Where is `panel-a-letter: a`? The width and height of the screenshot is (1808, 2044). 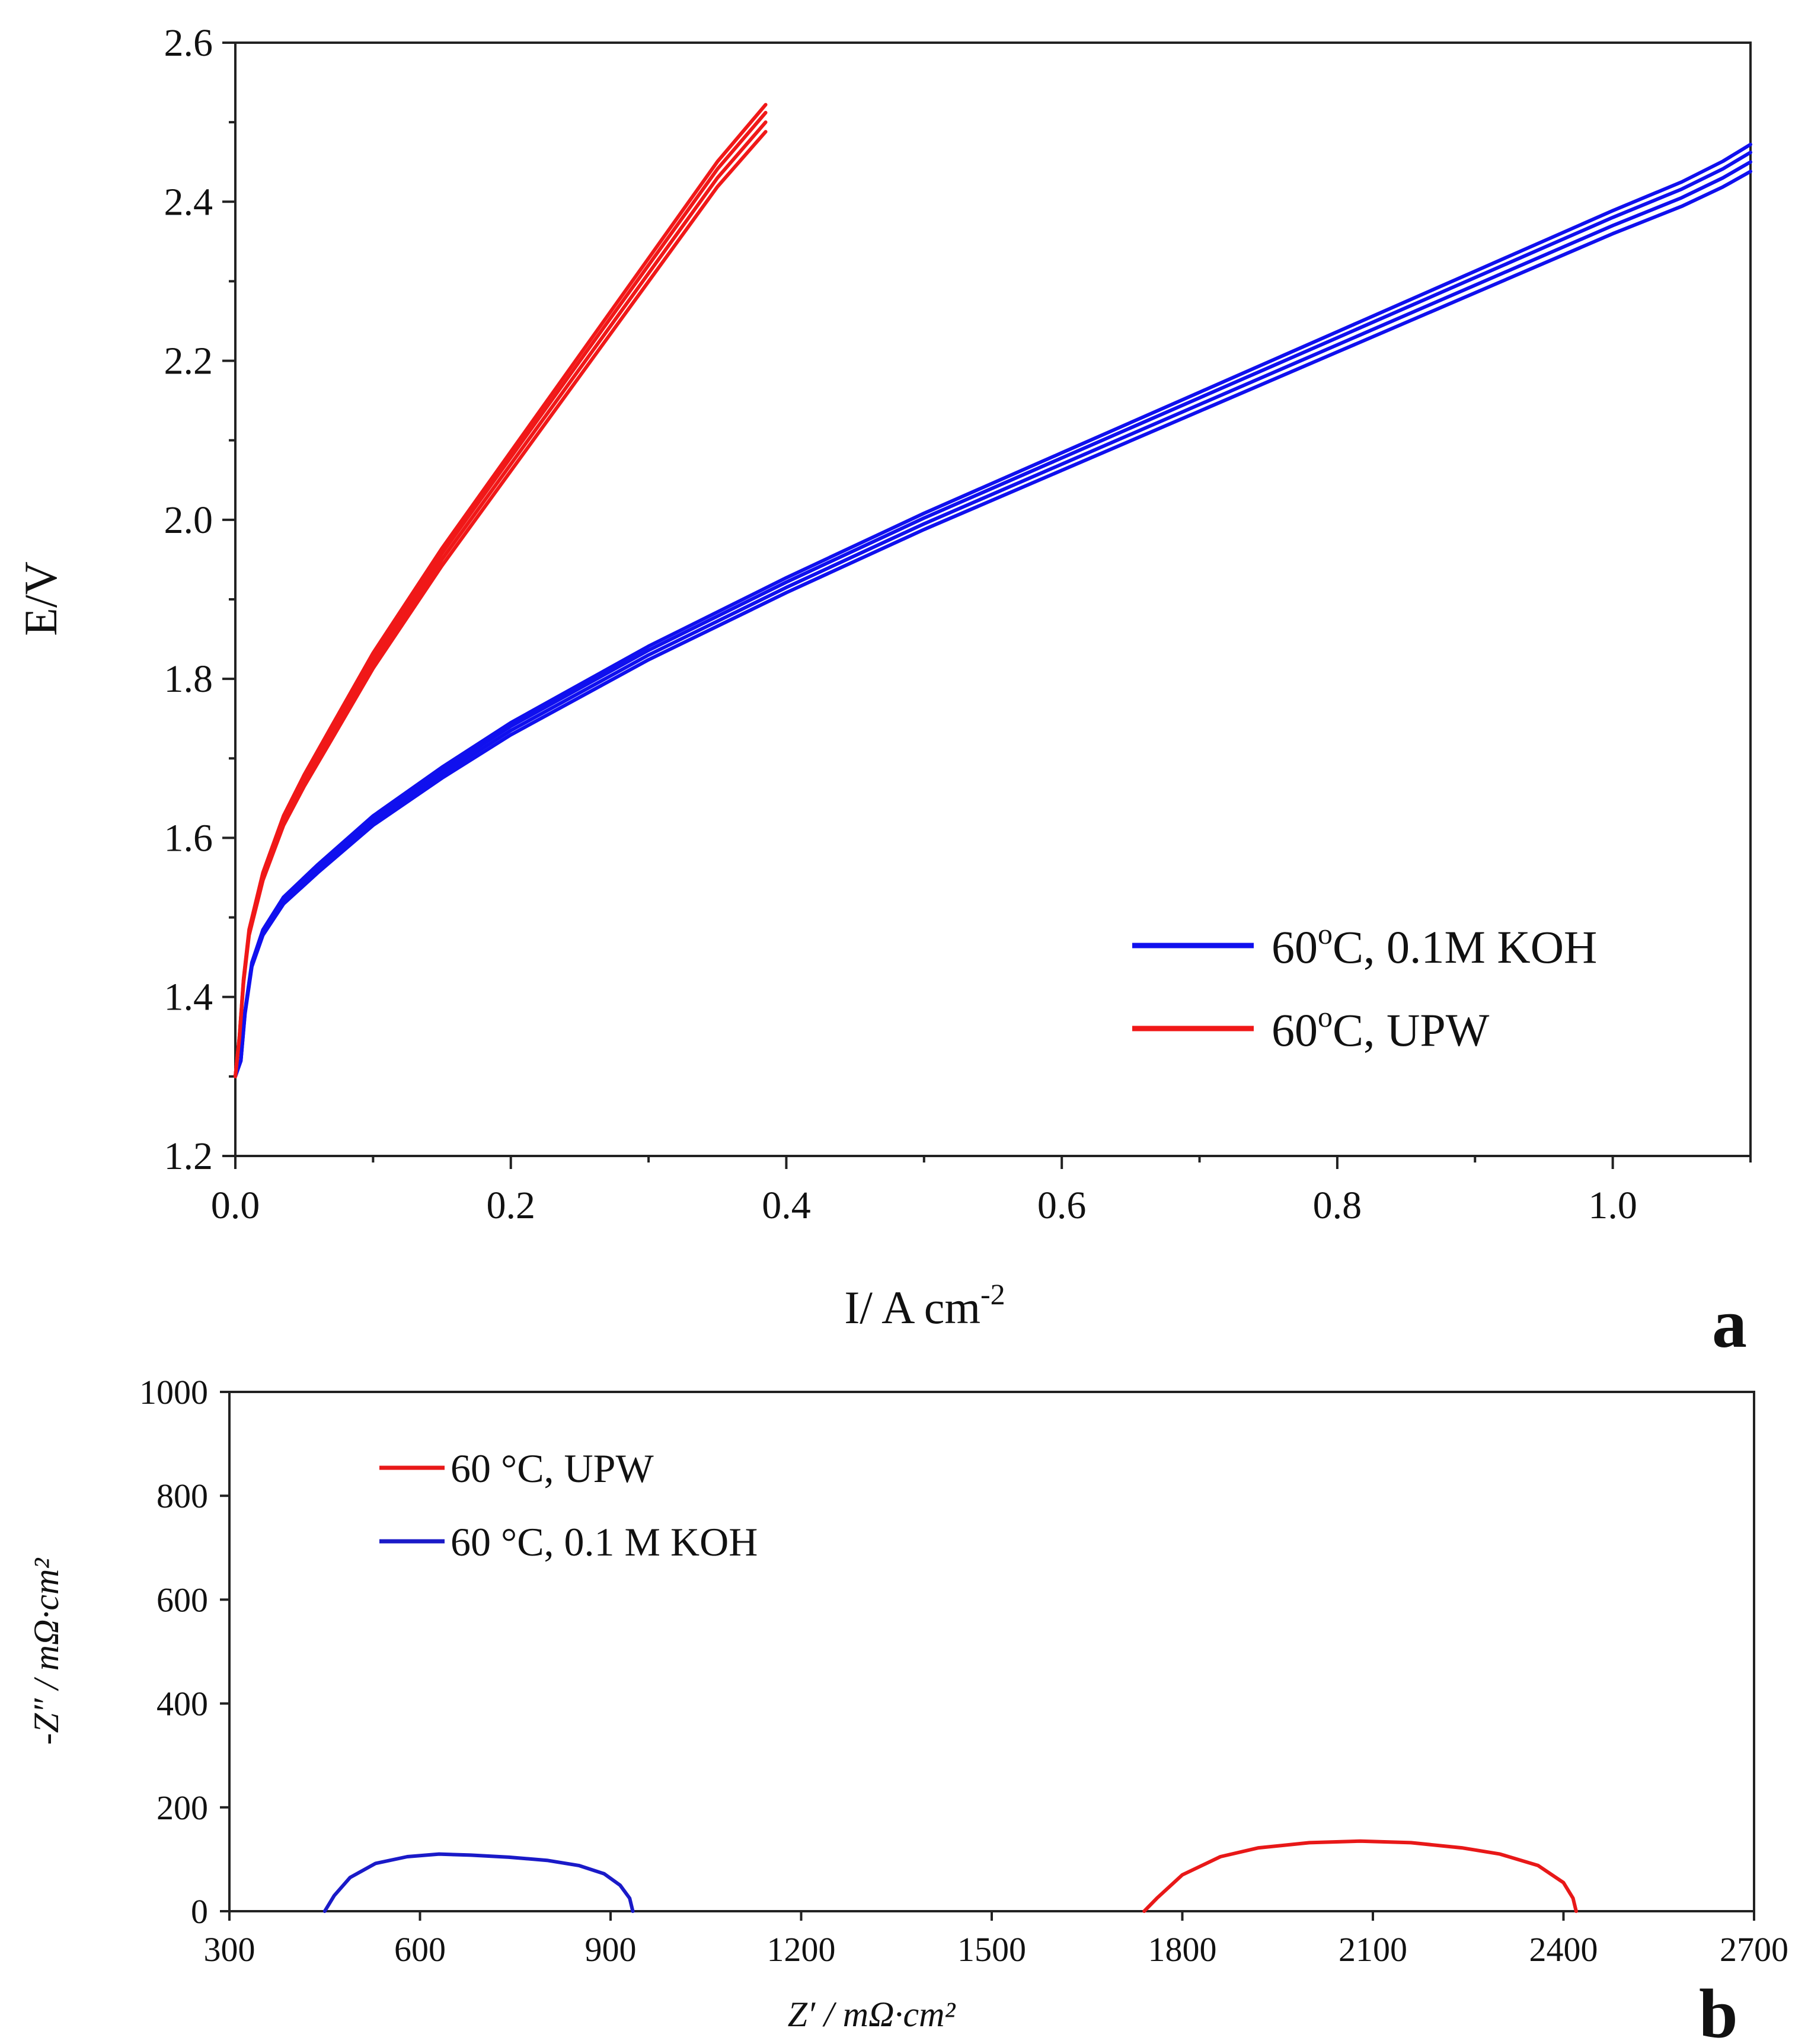 panel-a-letter: a is located at coordinates (1729, 1323).